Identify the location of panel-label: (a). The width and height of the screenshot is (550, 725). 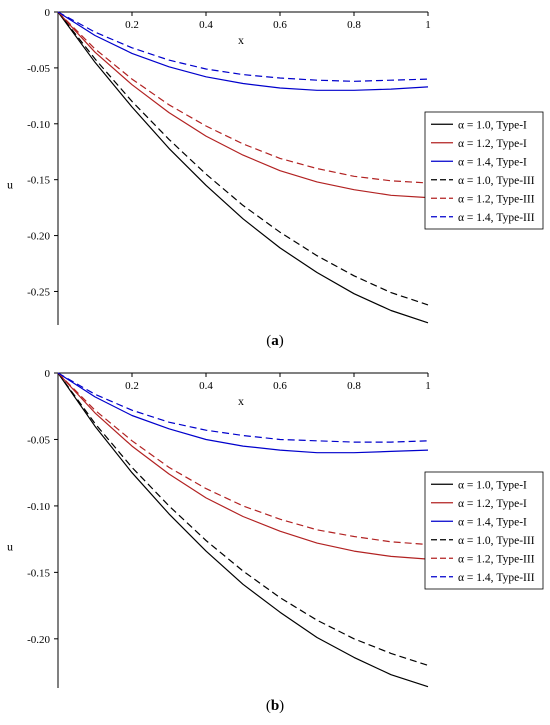
(275, 341).